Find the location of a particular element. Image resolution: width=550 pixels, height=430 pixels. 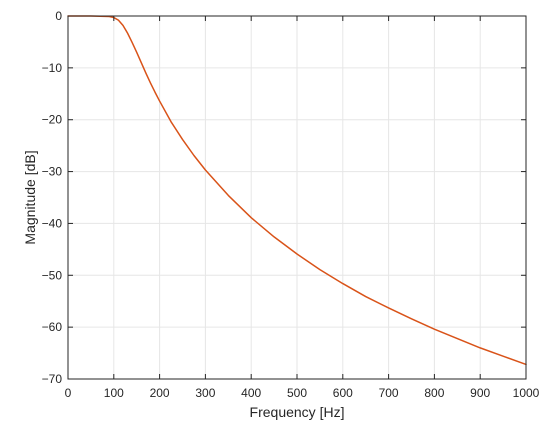

x-tick-label: 200 is located at coordinates (160, 393).